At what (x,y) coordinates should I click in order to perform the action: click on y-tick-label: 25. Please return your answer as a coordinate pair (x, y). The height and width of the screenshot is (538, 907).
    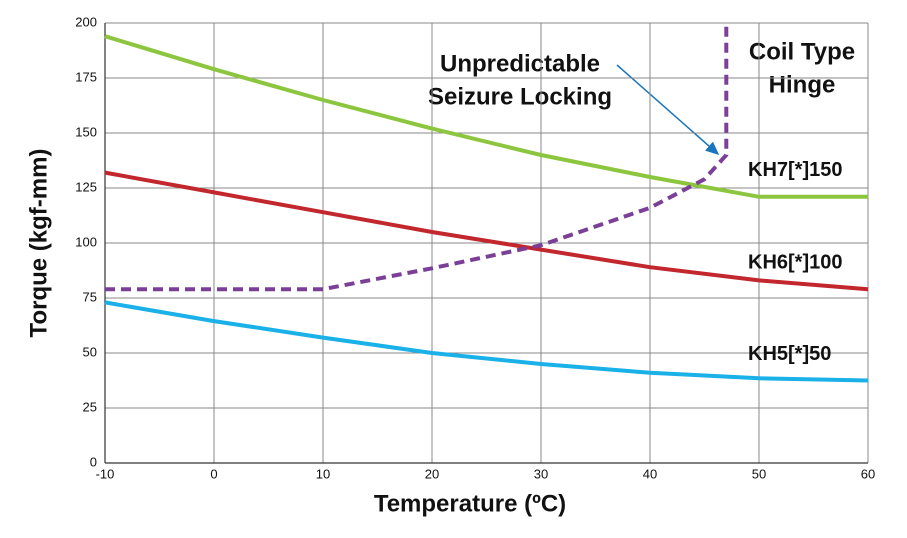
    Looking at the image, I should click on (90, 406).